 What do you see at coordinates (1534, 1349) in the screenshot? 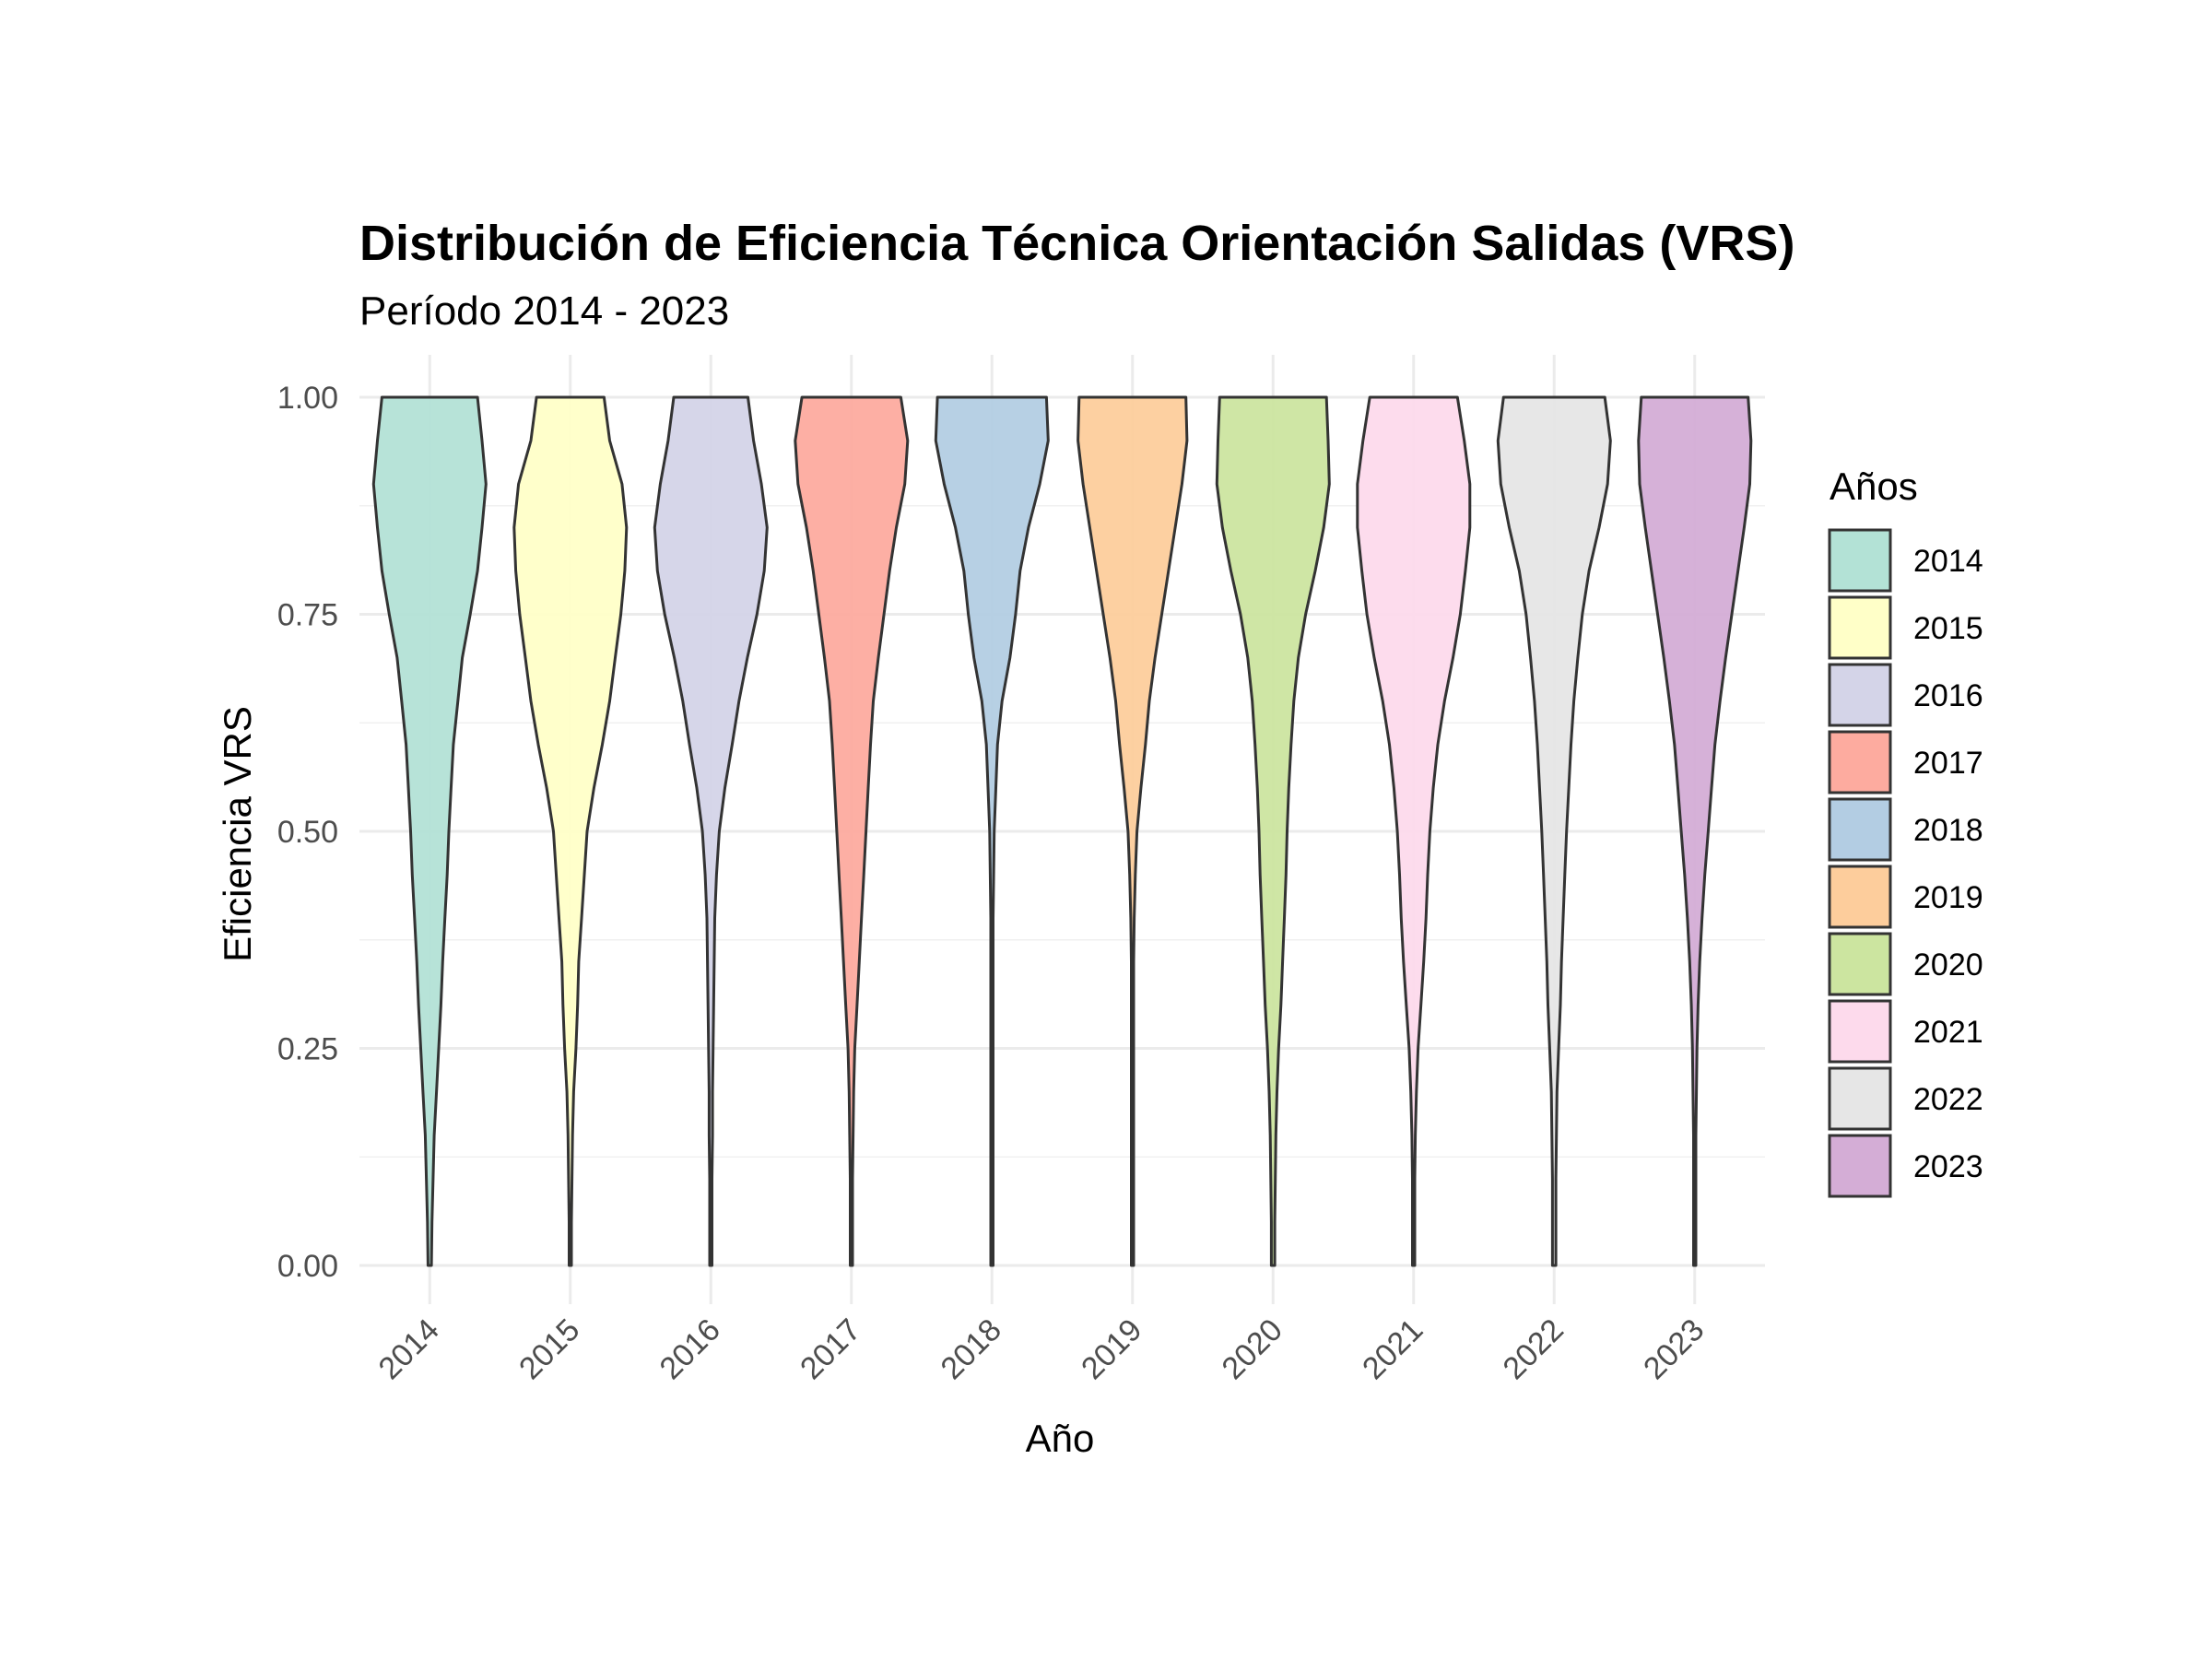
I see `x-tick-label: 2022` at bounding box center [1534, 1349].